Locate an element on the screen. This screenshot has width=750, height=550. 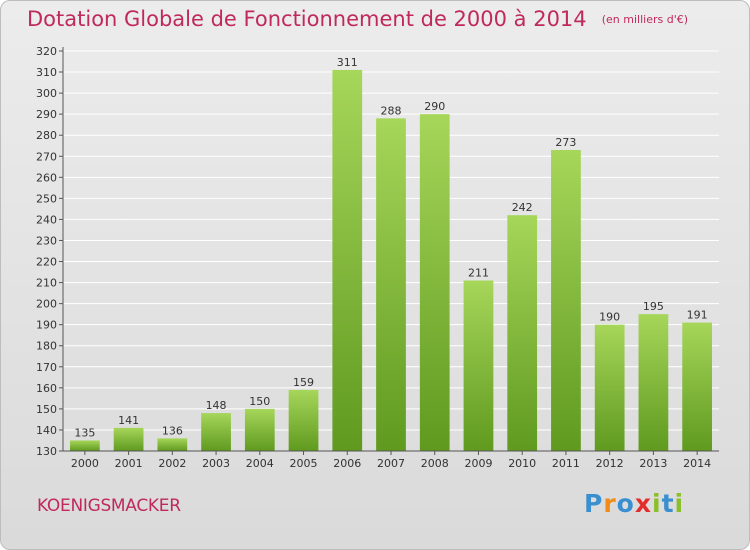
data-label-2006: 311 is located at coordinates (347, 62).